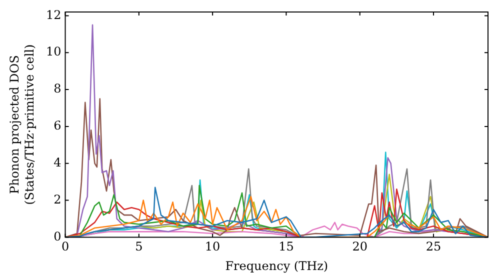 The height and width of the screenshot is (280, 500). What do you see at coordinates (434, 247) in the screenshot?
I see `x-tick-label: 25` at bounding box center [434, 247].